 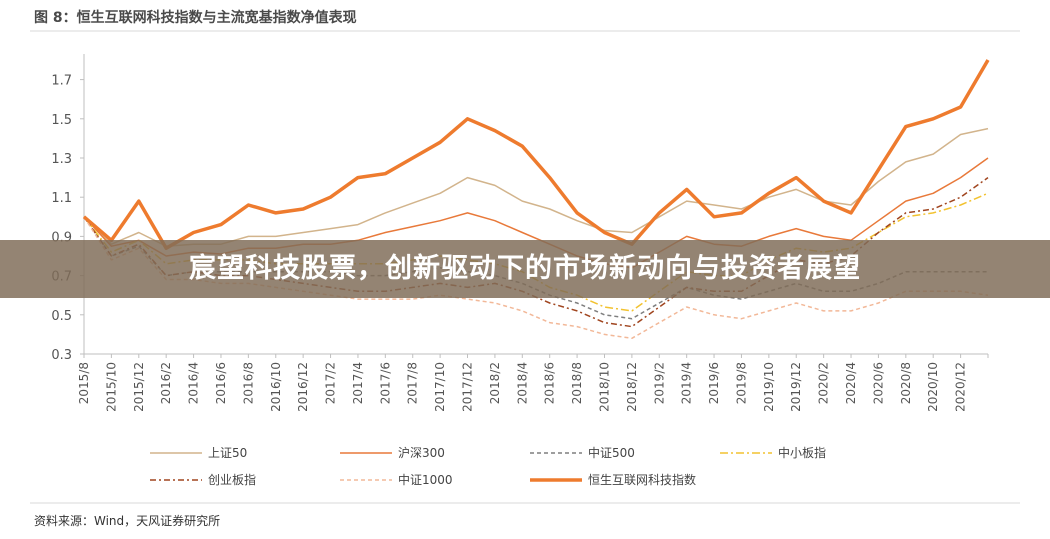 I want to click on overlay-banner: 宸望科技股票，创新驱动下的市场新动向与投资者展望, so click(x=525, y=269).